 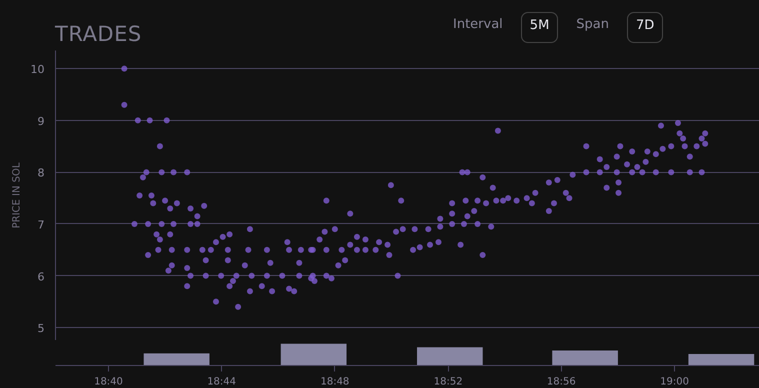 I want to click on text: 7D, so click(x=645, y=26).